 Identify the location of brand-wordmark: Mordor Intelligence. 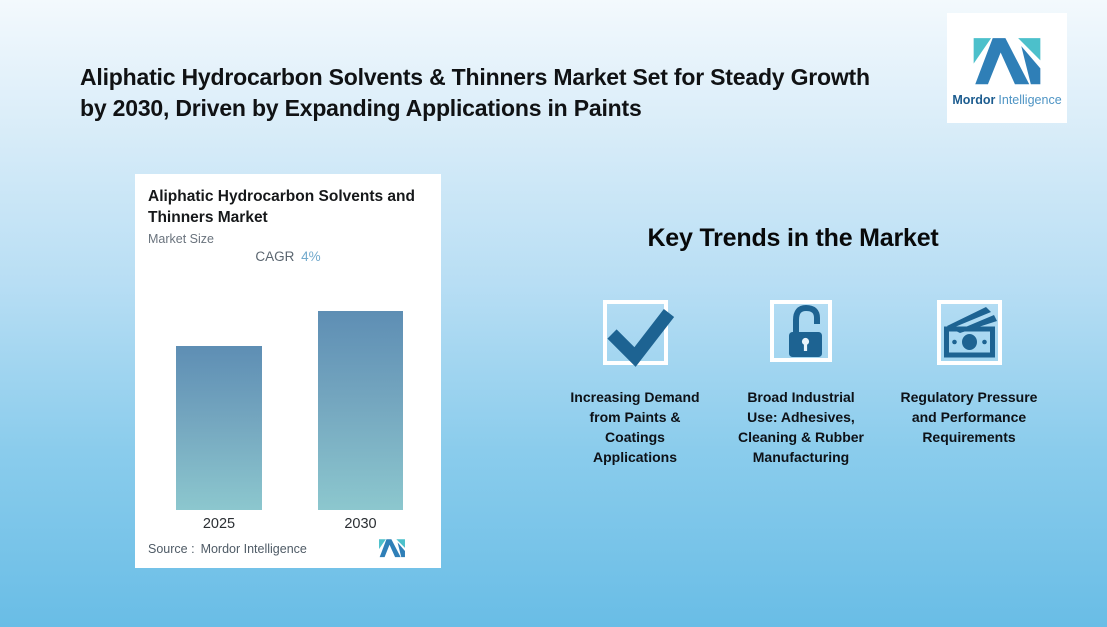
(1006, 100).